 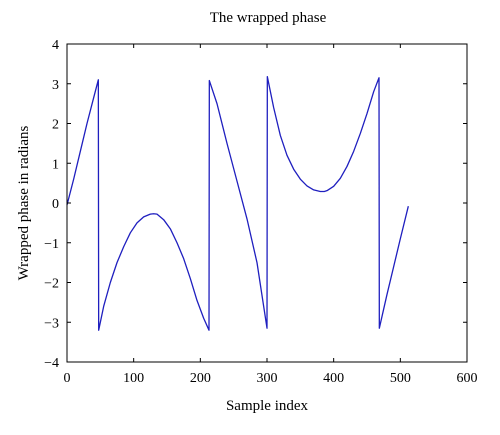 I want to click on y-tick-label: 2, so click(x=55, y=125).